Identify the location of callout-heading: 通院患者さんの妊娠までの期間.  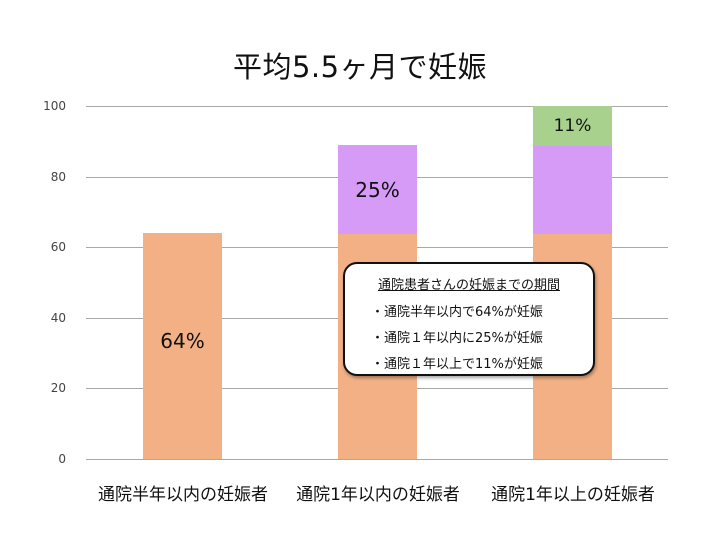
(468, 285).